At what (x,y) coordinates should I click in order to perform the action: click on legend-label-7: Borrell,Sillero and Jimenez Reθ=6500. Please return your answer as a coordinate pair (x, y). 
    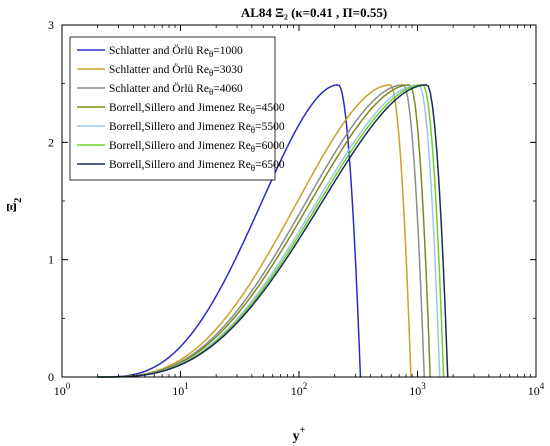
    Looking at the image, I should click on (197, 166).